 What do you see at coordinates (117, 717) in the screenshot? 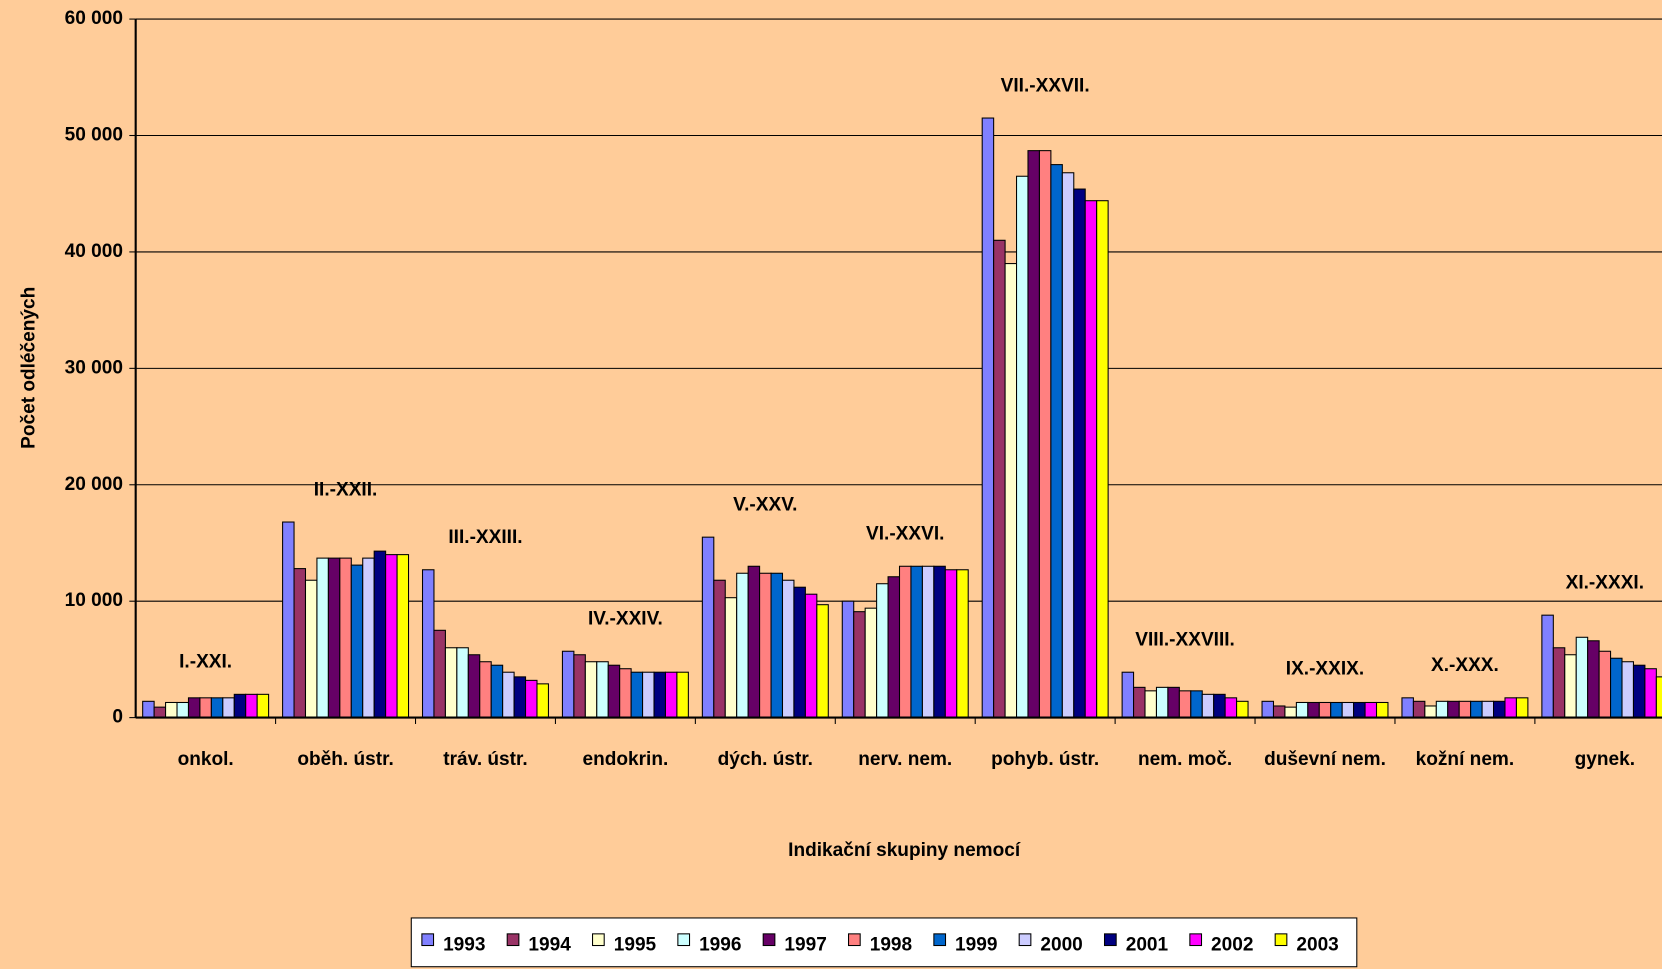
I see `y-tick-label: 0` at bounding box center [117, 717].